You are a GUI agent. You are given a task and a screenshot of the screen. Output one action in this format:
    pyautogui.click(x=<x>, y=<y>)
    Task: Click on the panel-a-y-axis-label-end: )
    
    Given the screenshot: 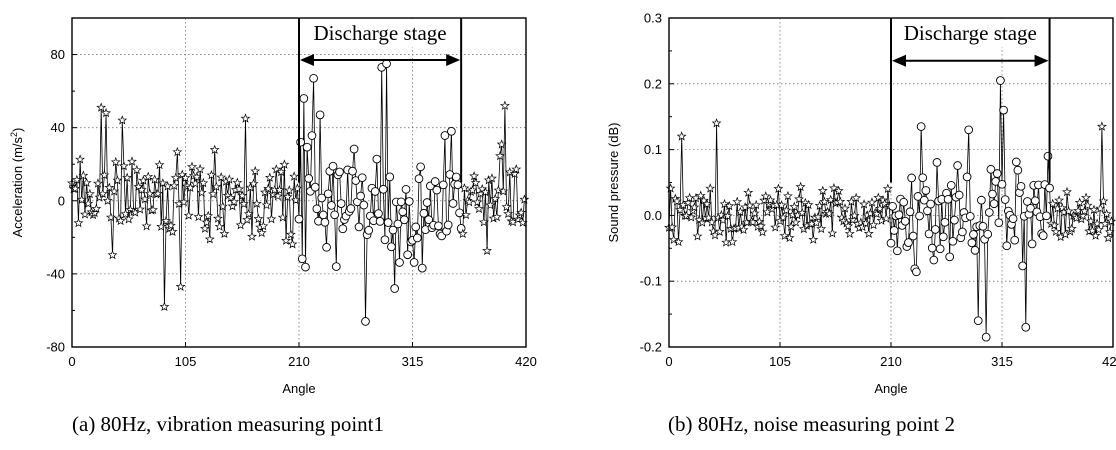 What is the action you would take?
    pyautogui.click(x=17, y=130)
    